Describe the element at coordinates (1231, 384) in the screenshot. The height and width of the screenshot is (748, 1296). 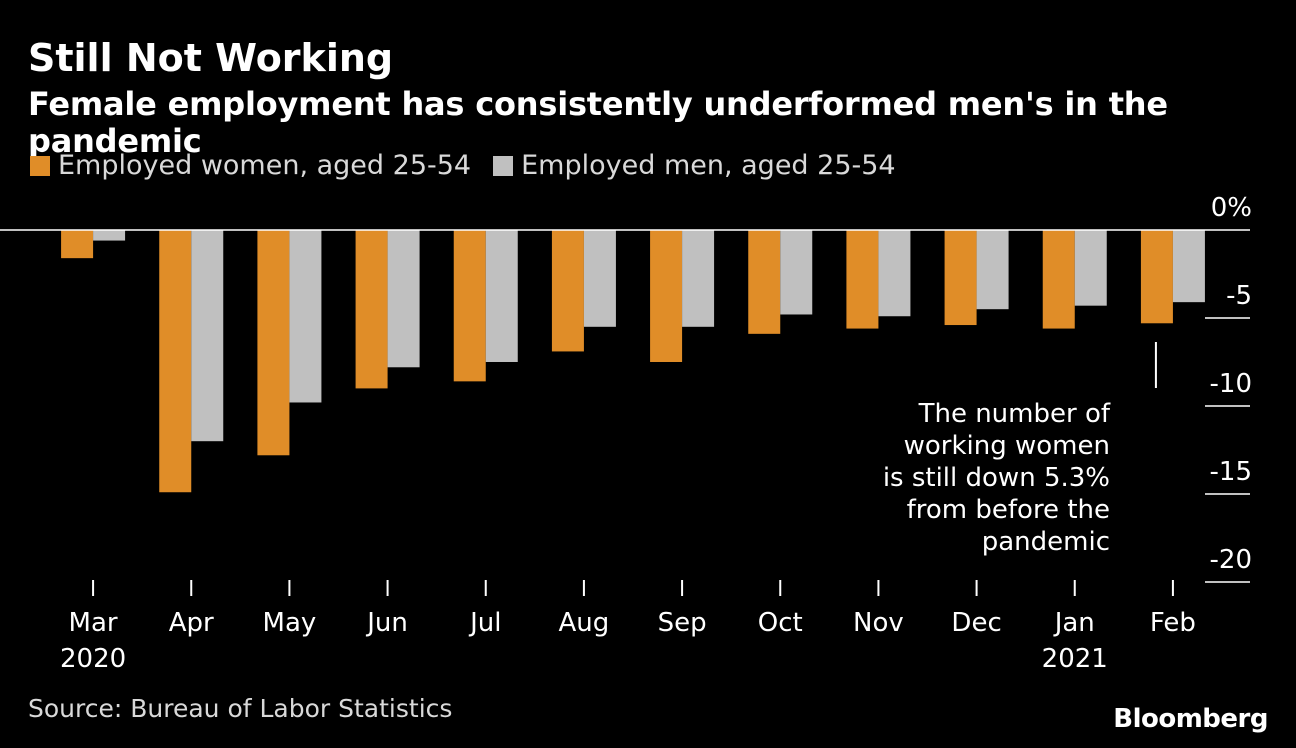
I see `y-tick-label: -10` at that location.